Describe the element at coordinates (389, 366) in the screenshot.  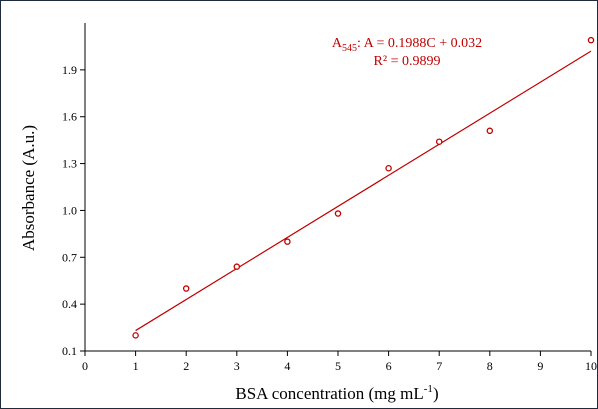
I see `x-tick-label: 6` at that location.